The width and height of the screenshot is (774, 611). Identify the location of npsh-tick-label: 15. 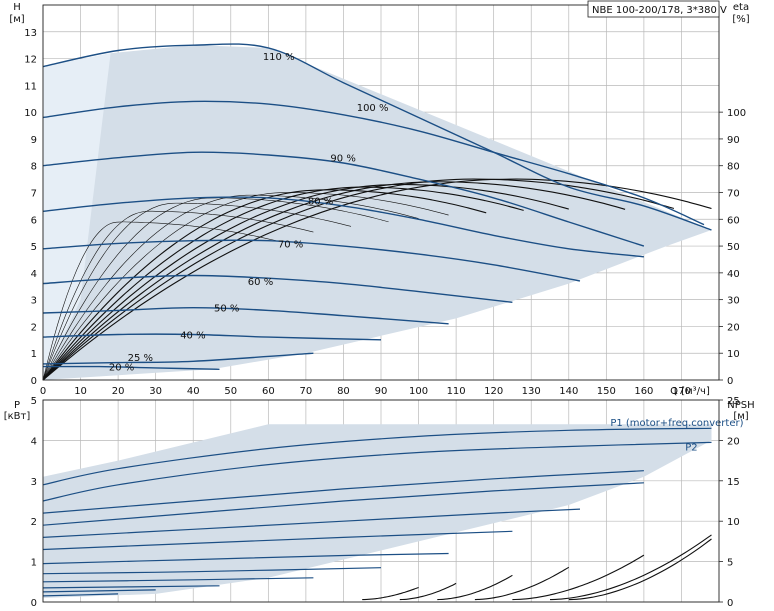
(733, 482).